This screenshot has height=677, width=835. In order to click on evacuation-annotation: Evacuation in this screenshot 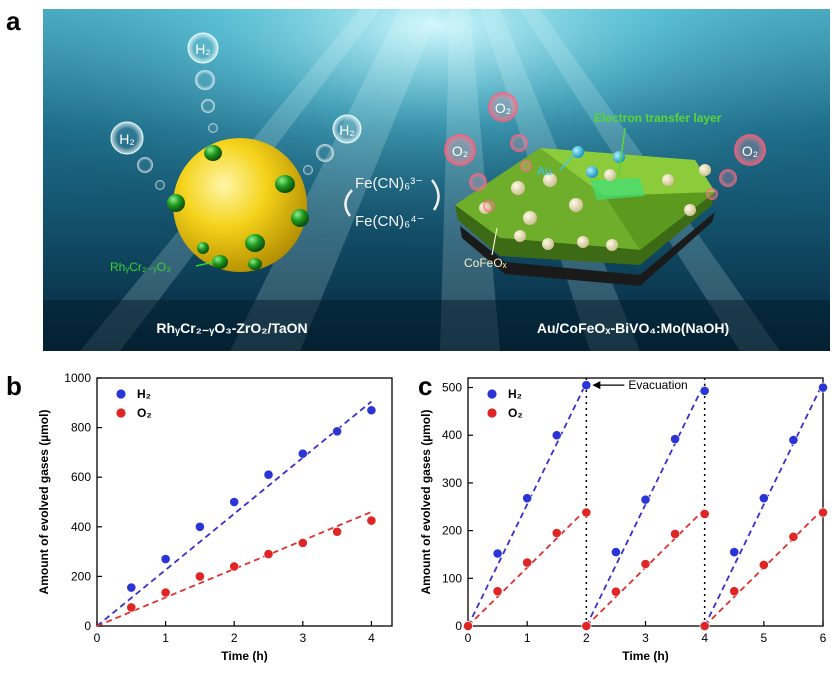, I will do `click(657, 385)`.